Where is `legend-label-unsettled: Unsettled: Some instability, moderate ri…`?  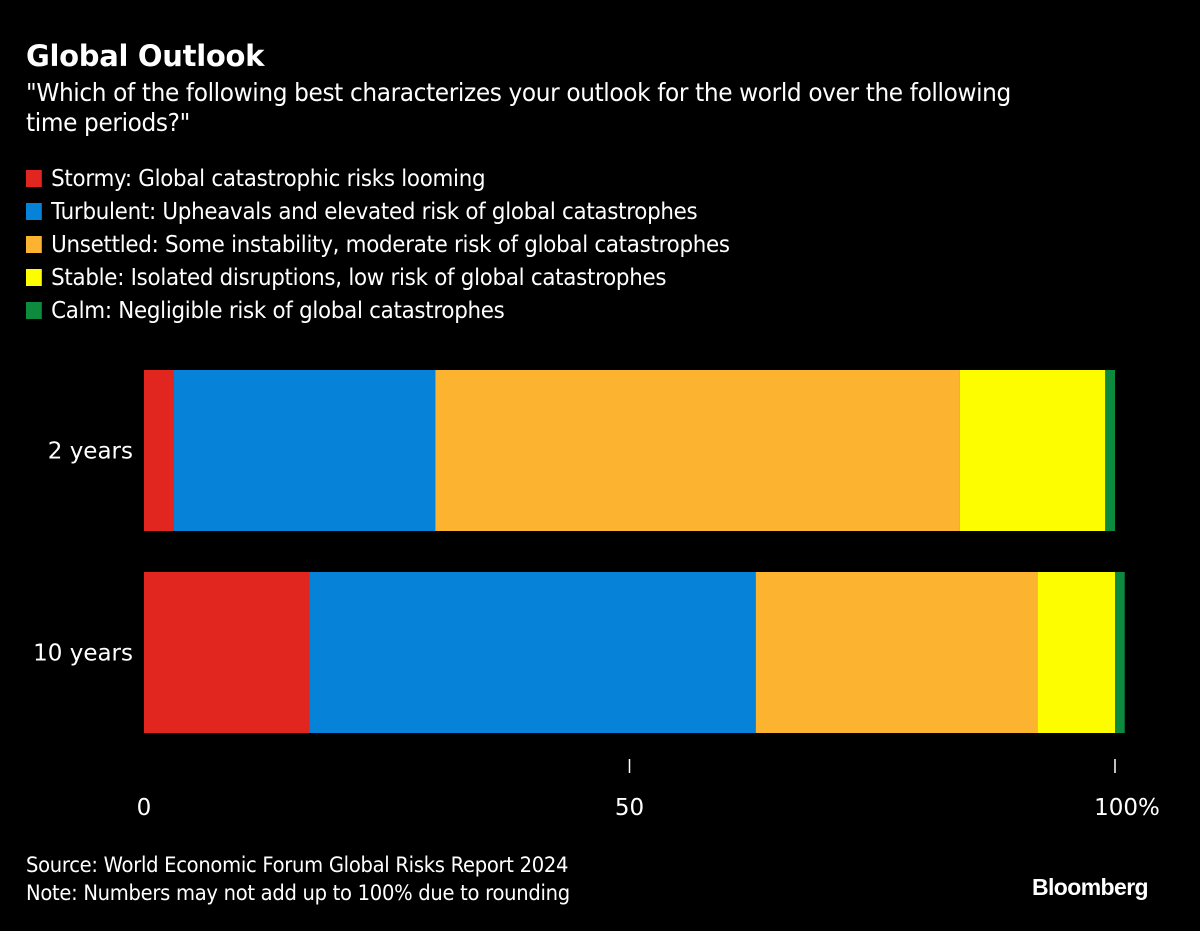 legend-label-unsettled: Unsettled: Some instability, moderate ri… is located at coordinates (390, 244).